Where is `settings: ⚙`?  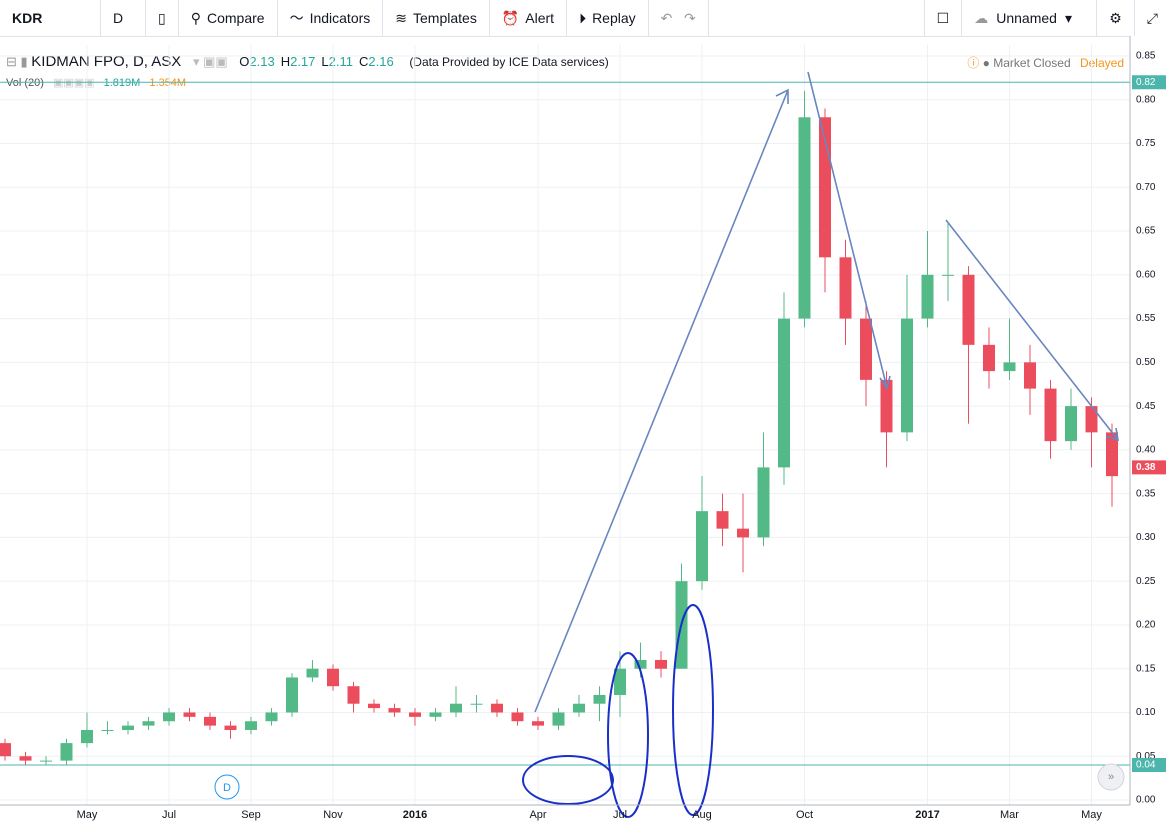
settings: ⚙ is located at coordinates (1116, 18).